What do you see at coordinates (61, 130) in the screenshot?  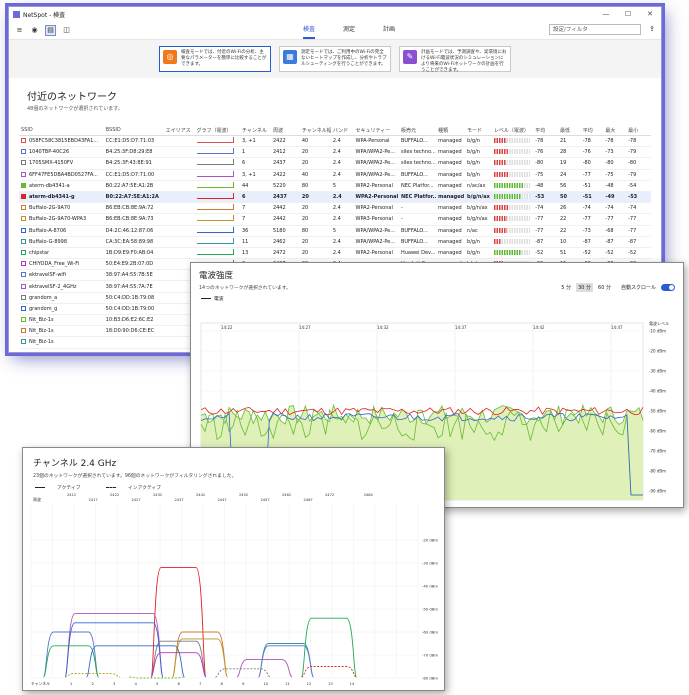 I see `column-header: SSID` at bounding box center [61, 130].